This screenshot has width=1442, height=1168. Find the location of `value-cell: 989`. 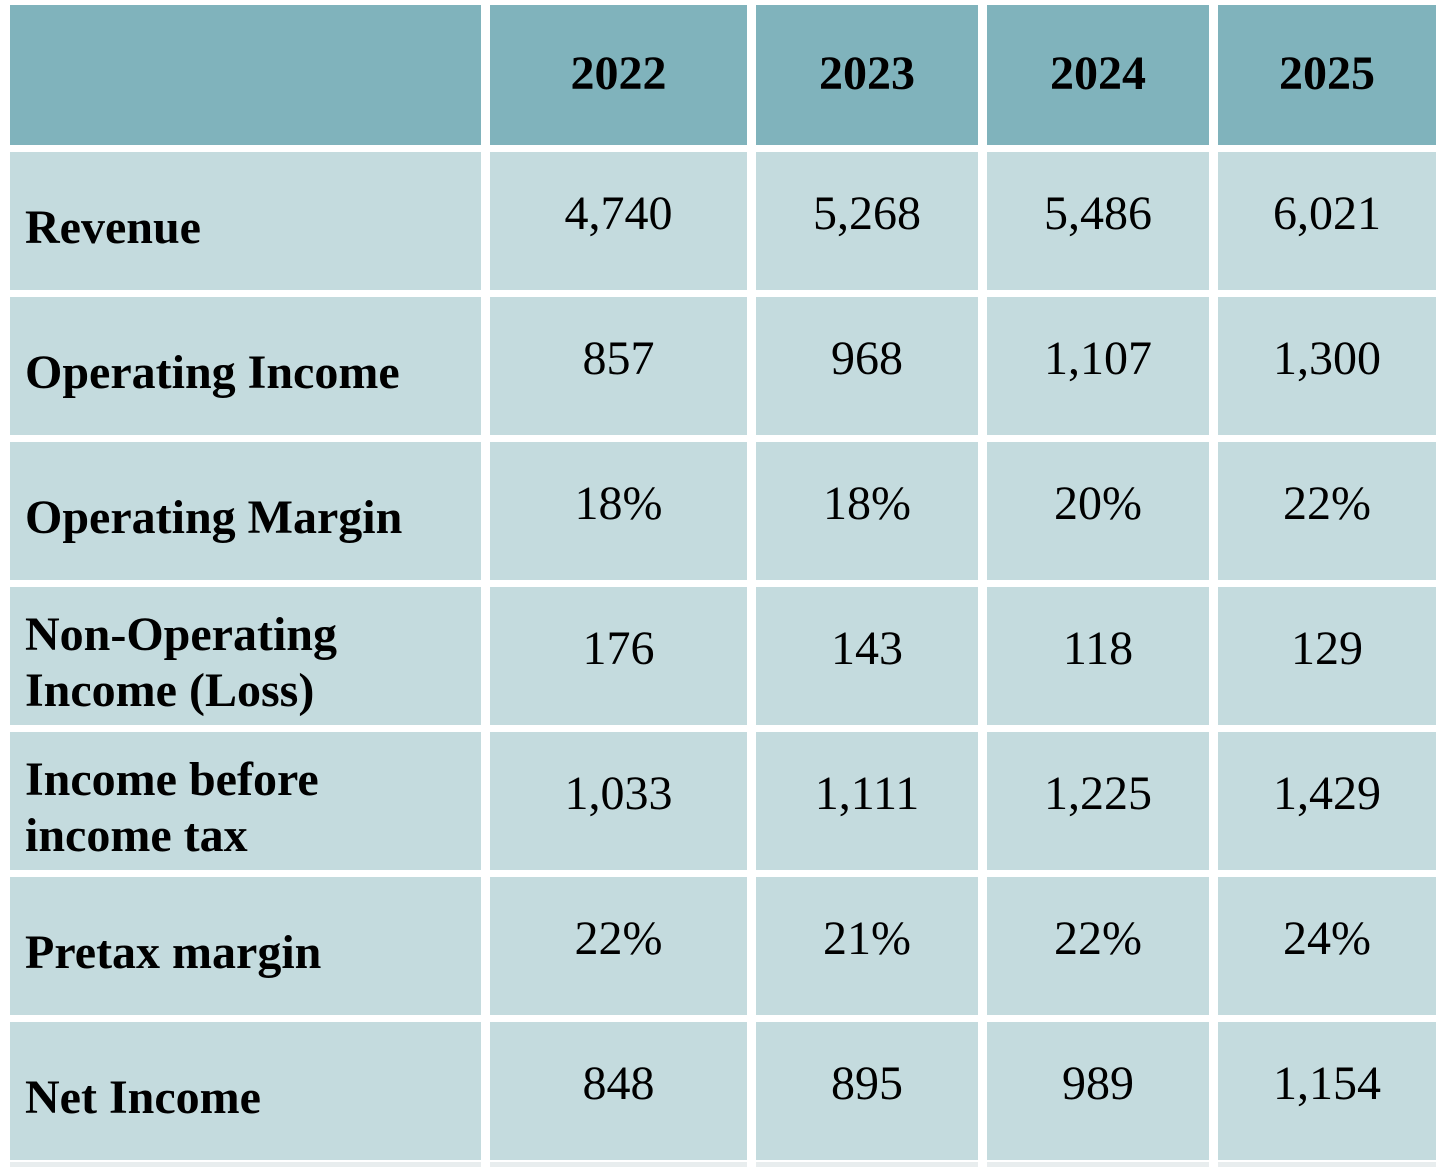

value-cell: 989 is located at coordinates (1098, 1091).